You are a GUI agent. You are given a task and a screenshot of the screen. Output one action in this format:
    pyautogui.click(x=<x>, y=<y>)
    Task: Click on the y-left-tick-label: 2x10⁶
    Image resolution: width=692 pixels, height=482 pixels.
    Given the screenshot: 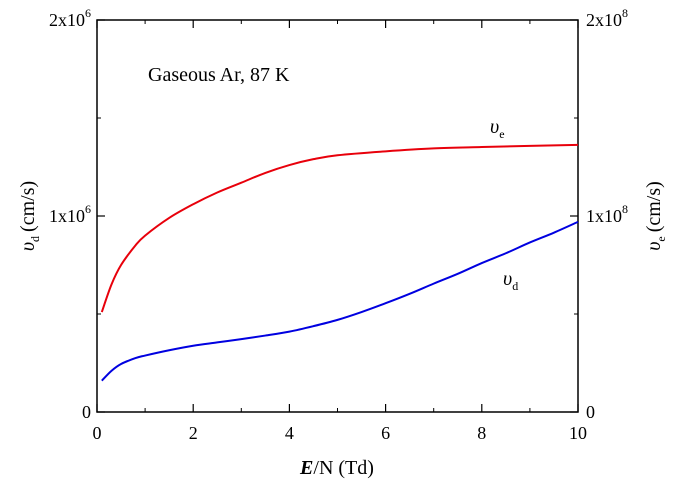 What is the action you would take?
    pyautogui.click(x=70, y=18)
    